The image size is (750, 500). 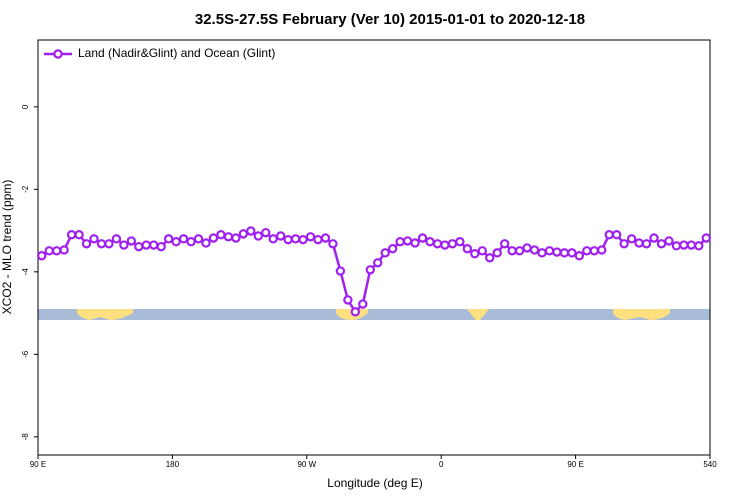 What do you see at coordinates (25, 437) in the screenshot?
I see `y-tick-label: -8` at bounding box center [25, 437].